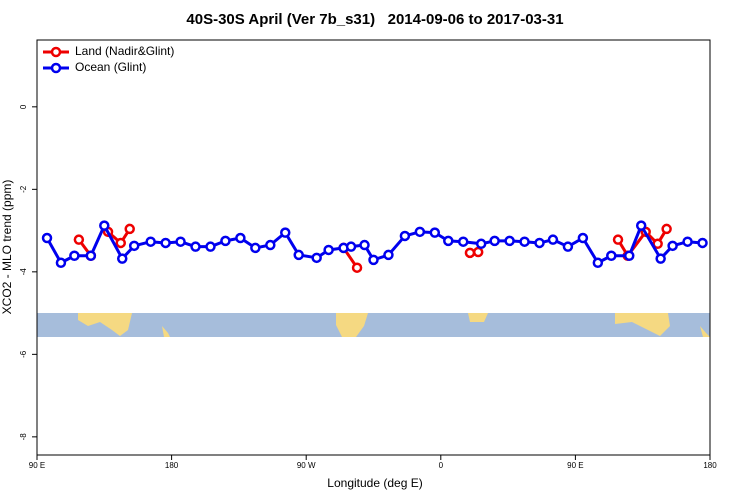 Image resolution: width=750 pixels, height=500 pixels. I want to click on y-tick-label: -8, so click(23, 437).